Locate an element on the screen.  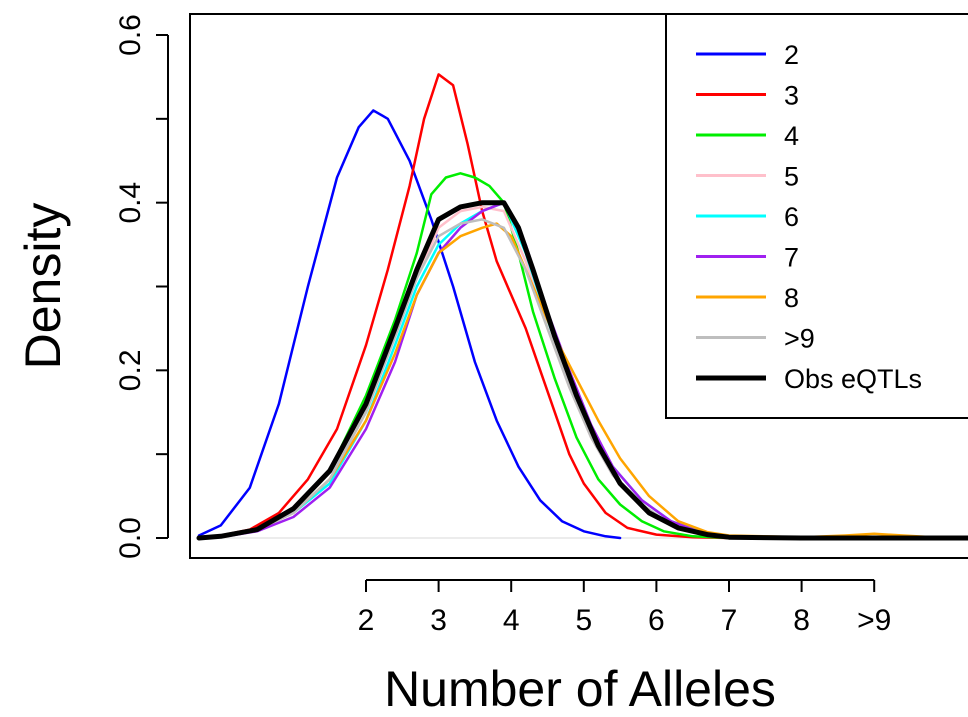
legend-label: Obs eQTLs is located at coordinates (853, 379).